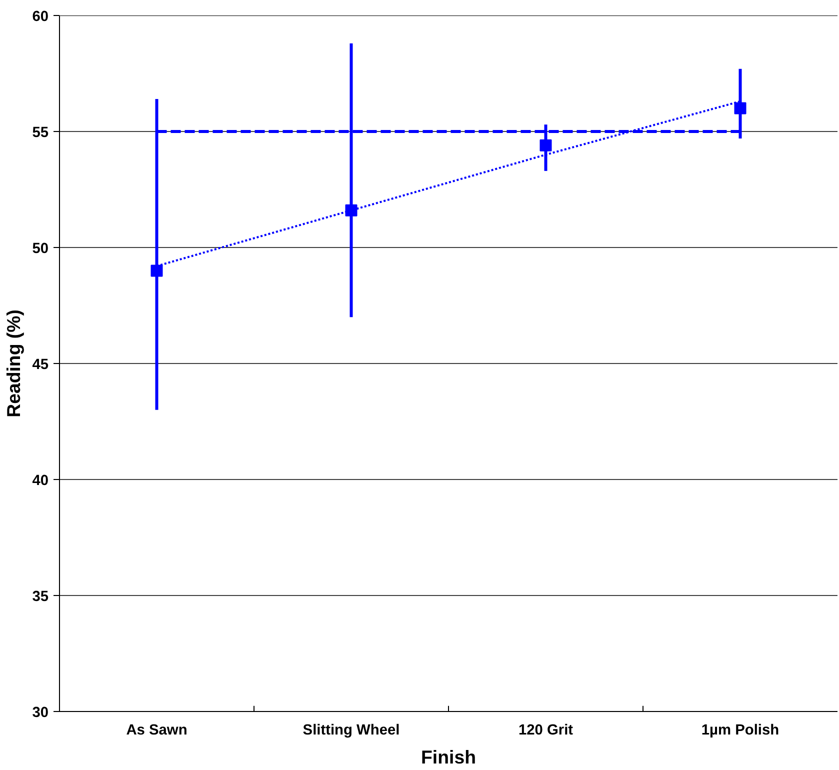  Describe the element at coordinates (40, 481) in the screenshot. I see `y-tick-label: 40` at that location.